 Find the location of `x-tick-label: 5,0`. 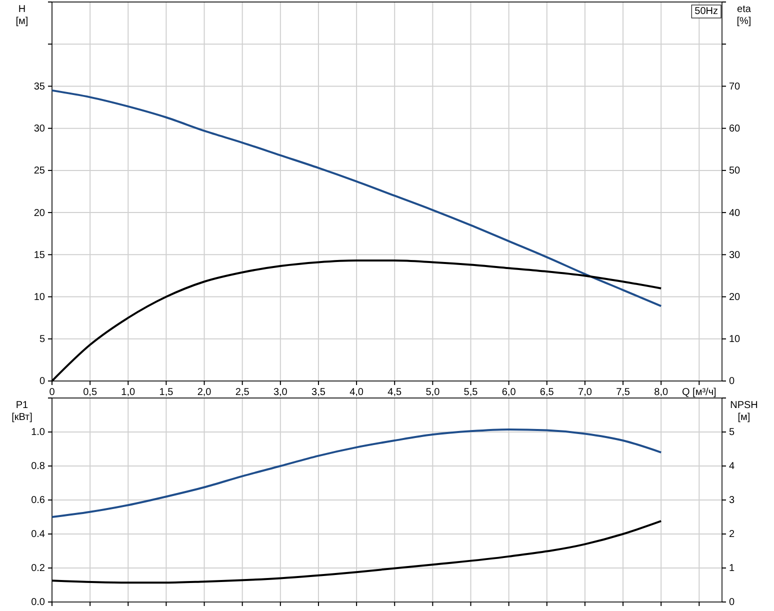

x-tick-label: 5,0 is located at coordinates (433, 392).